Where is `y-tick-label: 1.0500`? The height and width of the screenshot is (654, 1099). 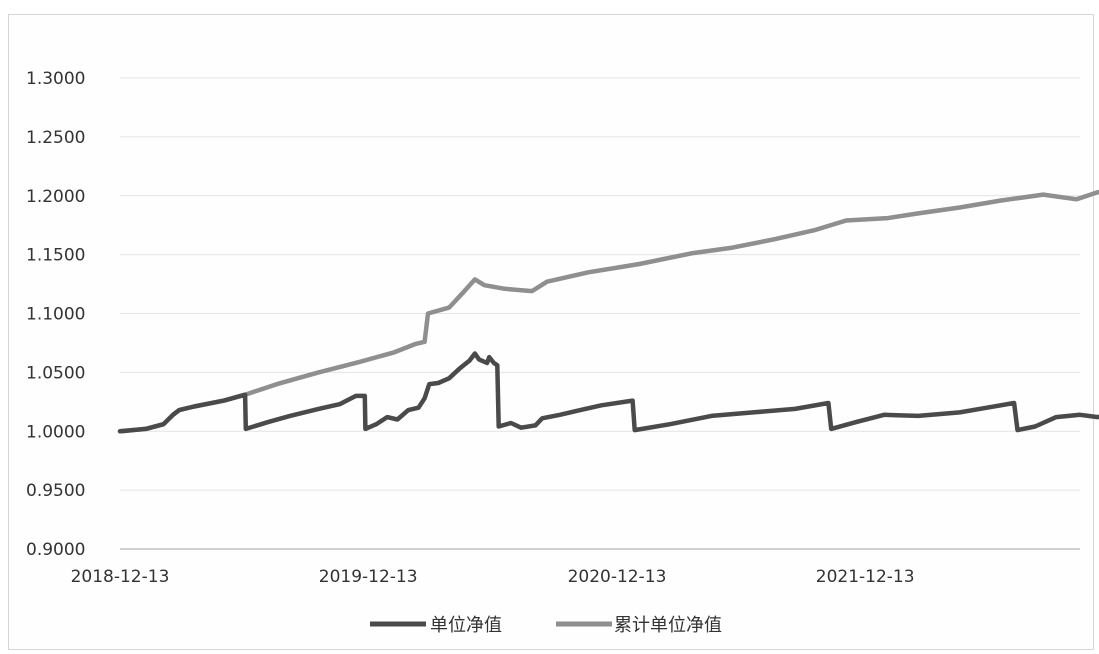
y-tick-label: 1.0500 is located at coordinates (55, 373).